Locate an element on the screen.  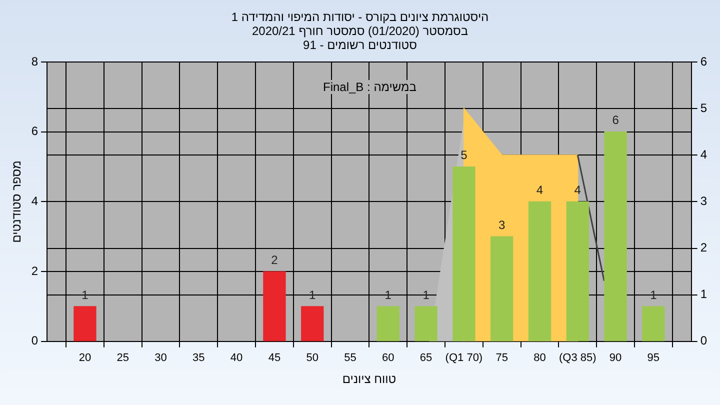
data-label: 2 is located at coordinates (274, 259).